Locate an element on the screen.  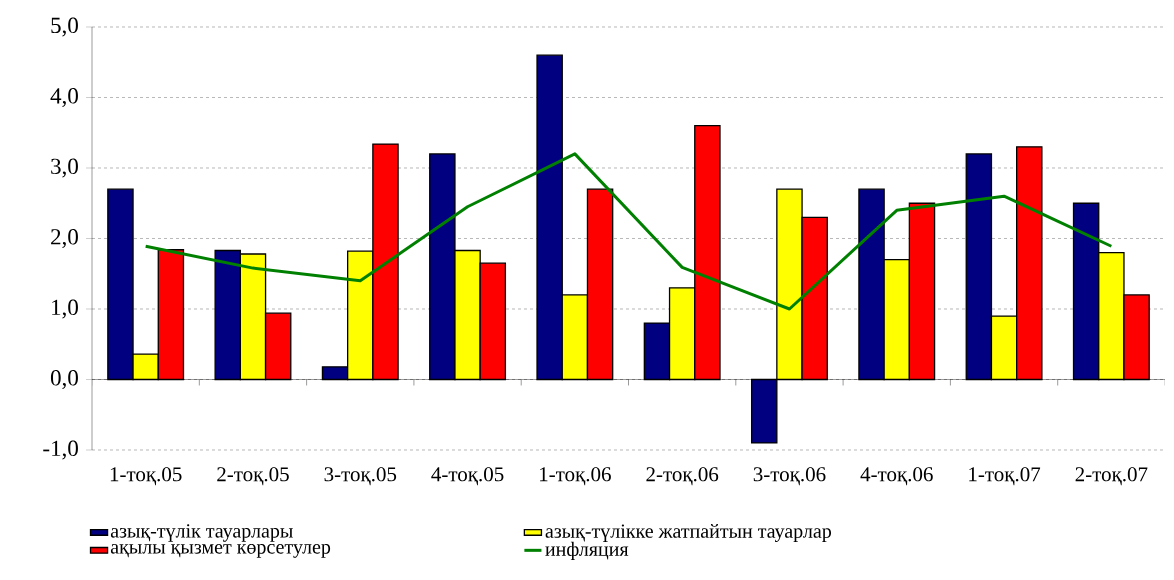
legend-label: инфляция is located at coordinates (587, 550).